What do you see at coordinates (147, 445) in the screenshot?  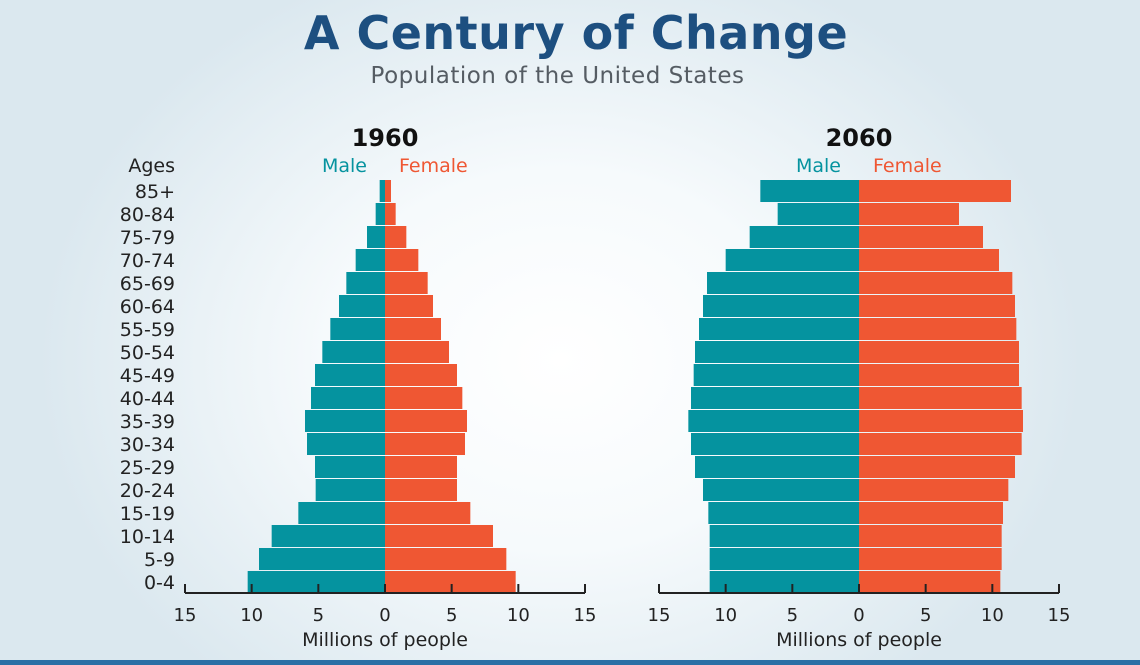 I see `age-label-30-34: 30-34` at bounding box center [147, 445].